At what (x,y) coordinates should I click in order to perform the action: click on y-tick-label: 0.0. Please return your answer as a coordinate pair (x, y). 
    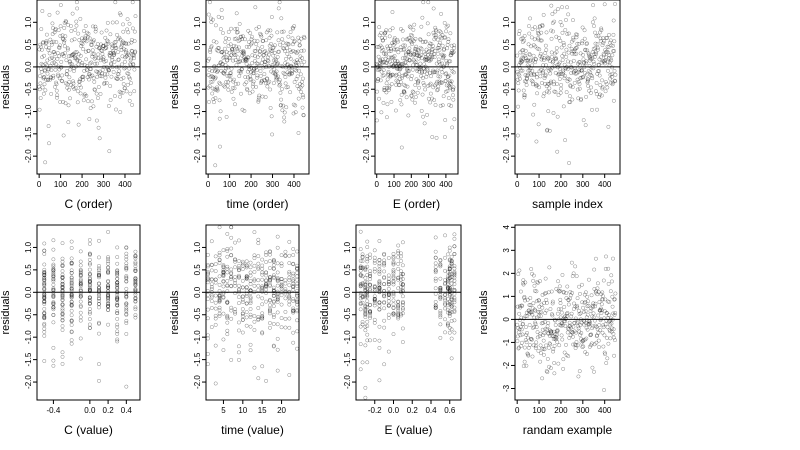
    Looking at the image, I should click on (506, 67).